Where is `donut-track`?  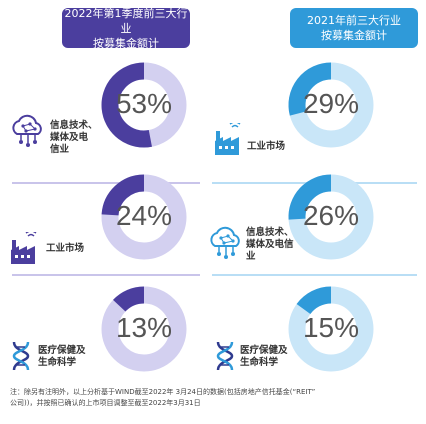
donut-track is located at coordinates (144, 329).